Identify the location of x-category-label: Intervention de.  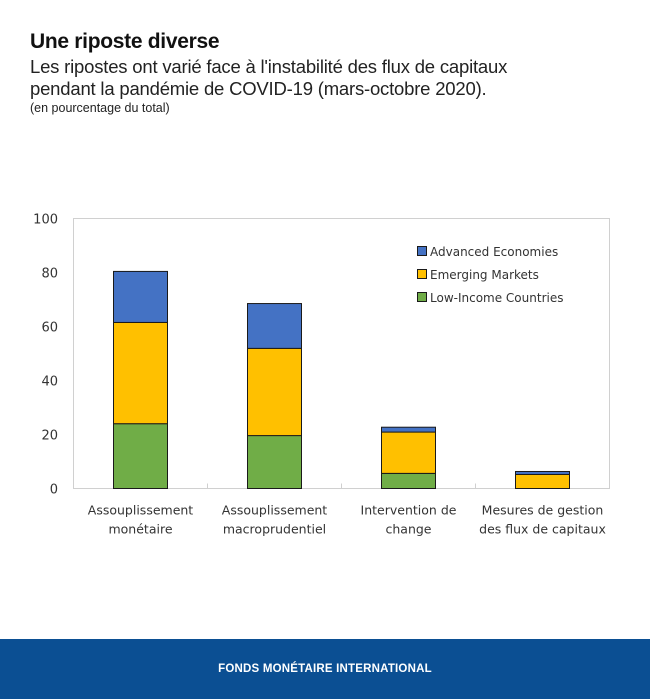
(409, 510).